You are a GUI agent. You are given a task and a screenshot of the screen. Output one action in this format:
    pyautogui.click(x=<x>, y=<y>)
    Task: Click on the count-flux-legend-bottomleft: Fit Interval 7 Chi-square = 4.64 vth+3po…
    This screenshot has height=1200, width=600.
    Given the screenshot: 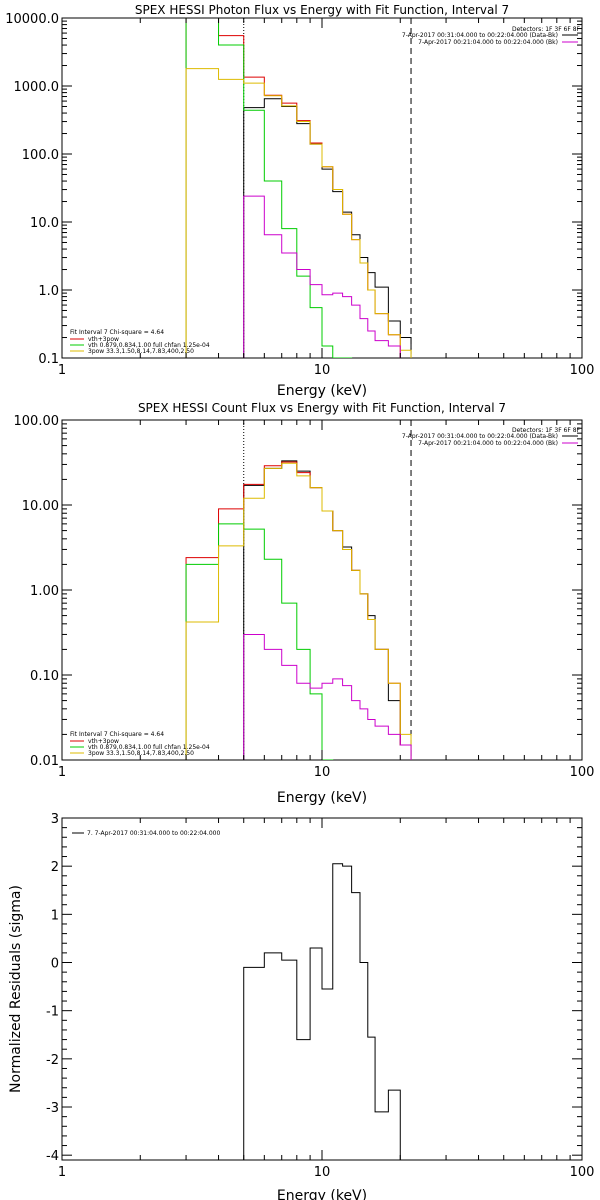 What is the action you would take?
    pyautogui.click(x=140, y=744)
    